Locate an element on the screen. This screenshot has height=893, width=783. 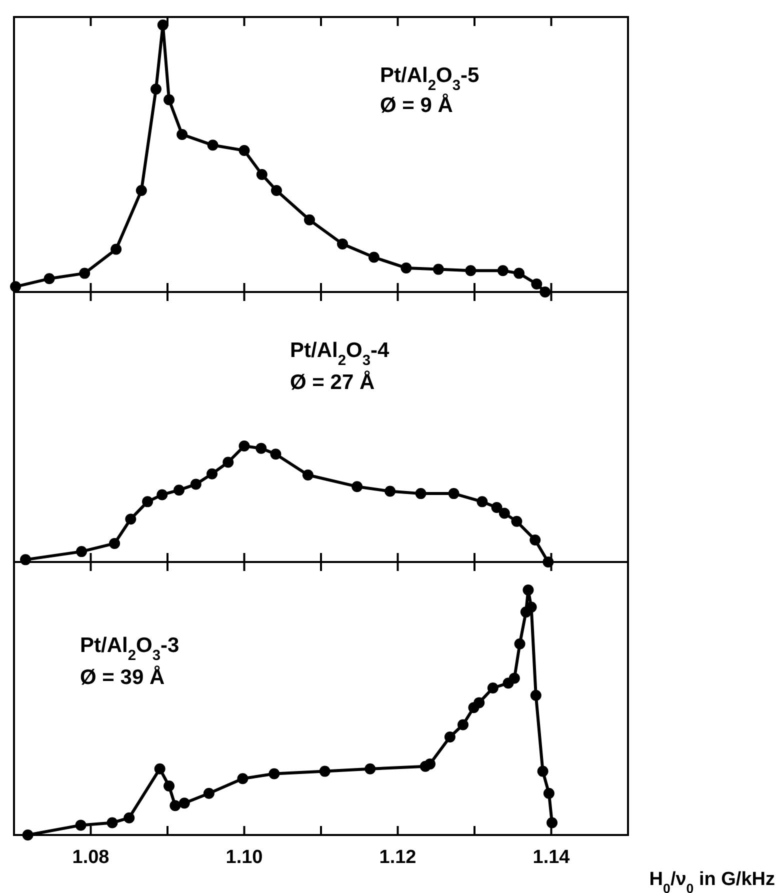
annotation: Ø = 9 Å is located at coordinates (416, 105).